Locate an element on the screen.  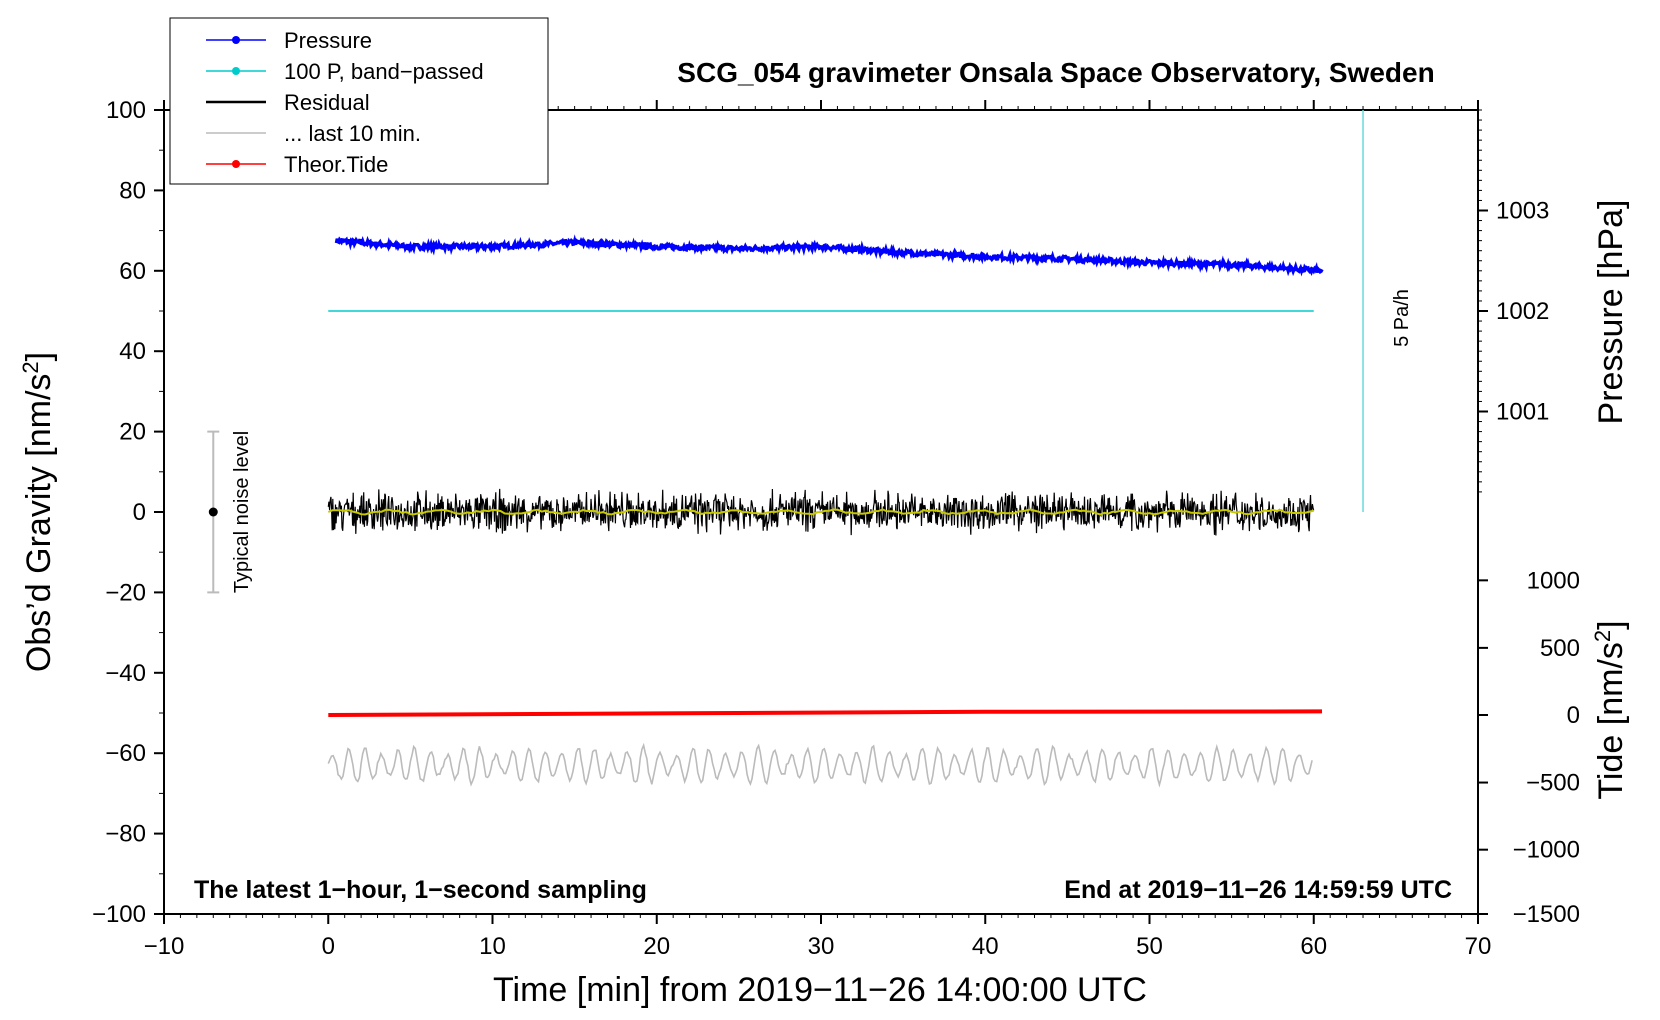
y-tick-label: −20 is located at coordinates (125, 592).